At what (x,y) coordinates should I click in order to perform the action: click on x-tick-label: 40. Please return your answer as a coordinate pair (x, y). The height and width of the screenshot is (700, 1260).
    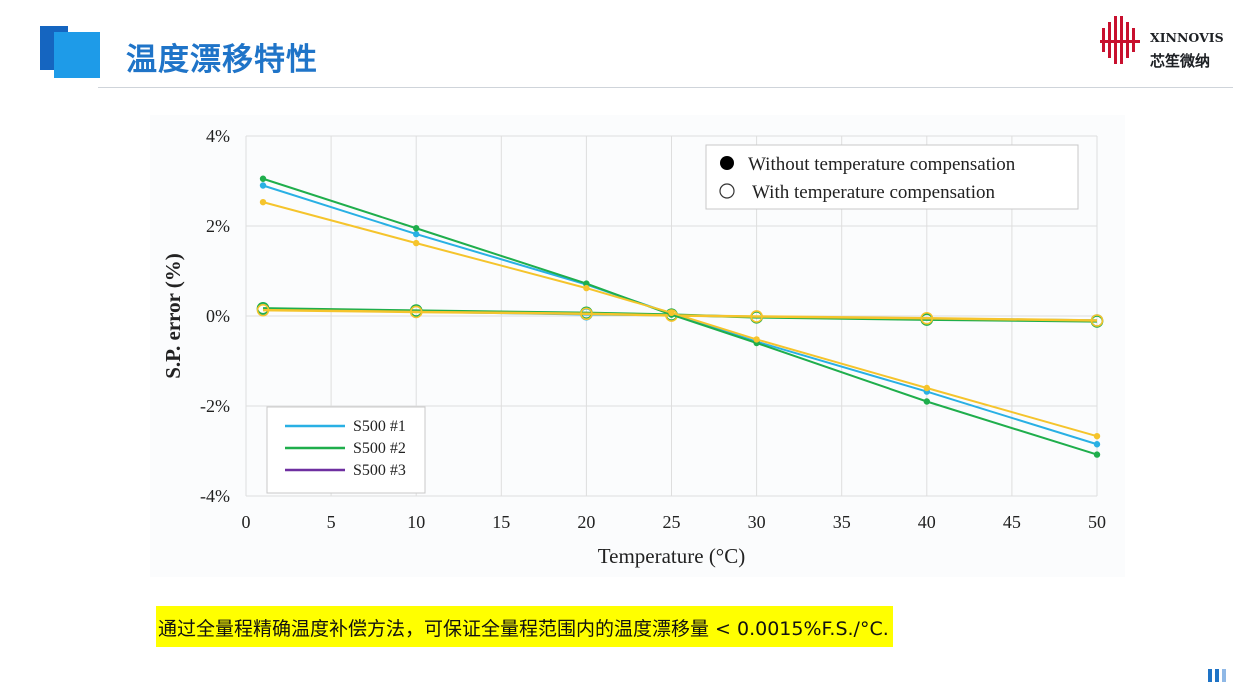
    Looking at the image, I should click on (927, 522).